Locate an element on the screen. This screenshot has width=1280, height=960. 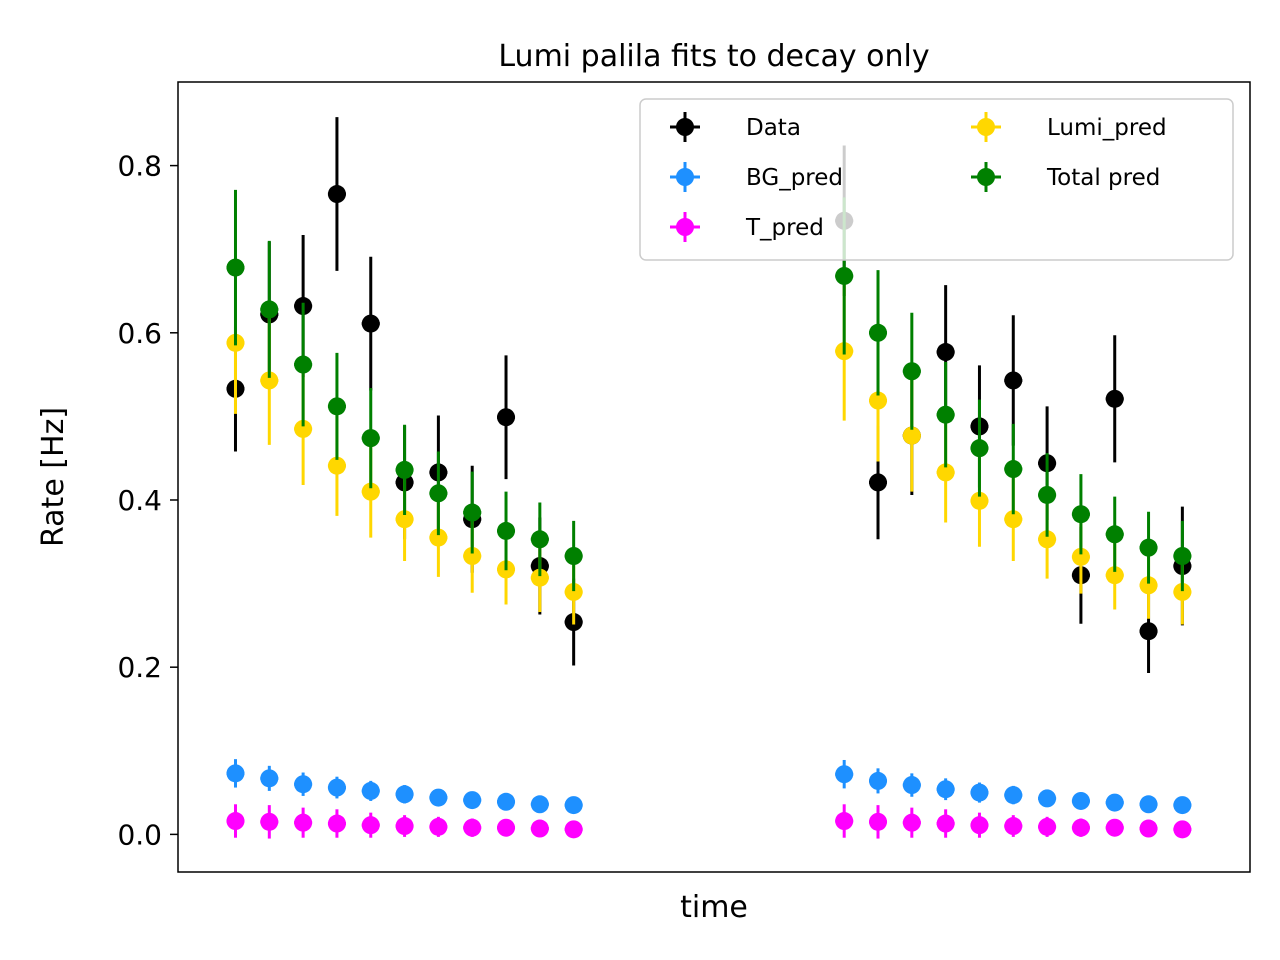
legend-entry: Data is located at coordinates (735, 127).